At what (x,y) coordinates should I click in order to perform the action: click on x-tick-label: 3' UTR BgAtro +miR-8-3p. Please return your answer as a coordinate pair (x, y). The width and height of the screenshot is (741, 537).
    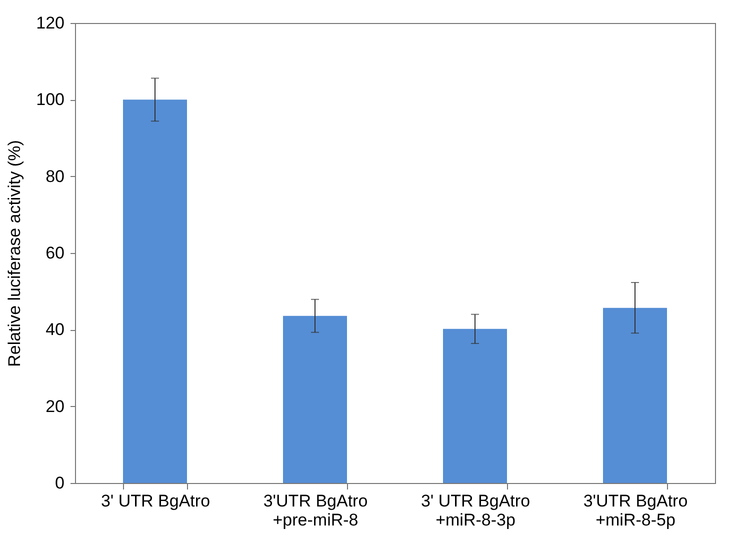
    Looking at the image, I should click on (475, 511).